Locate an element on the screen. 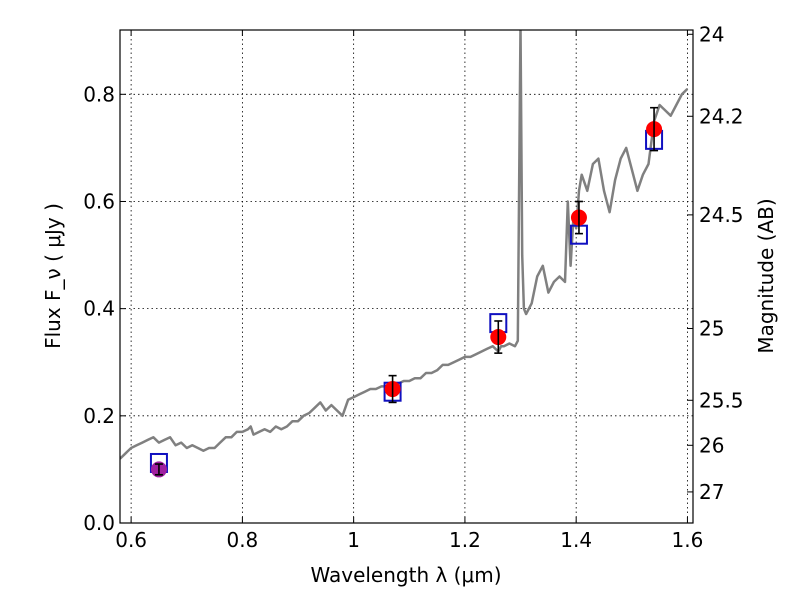 This screenshot has height=600, width=800. y2-tick-label: 24.5 is located at coordinates (721, 215).